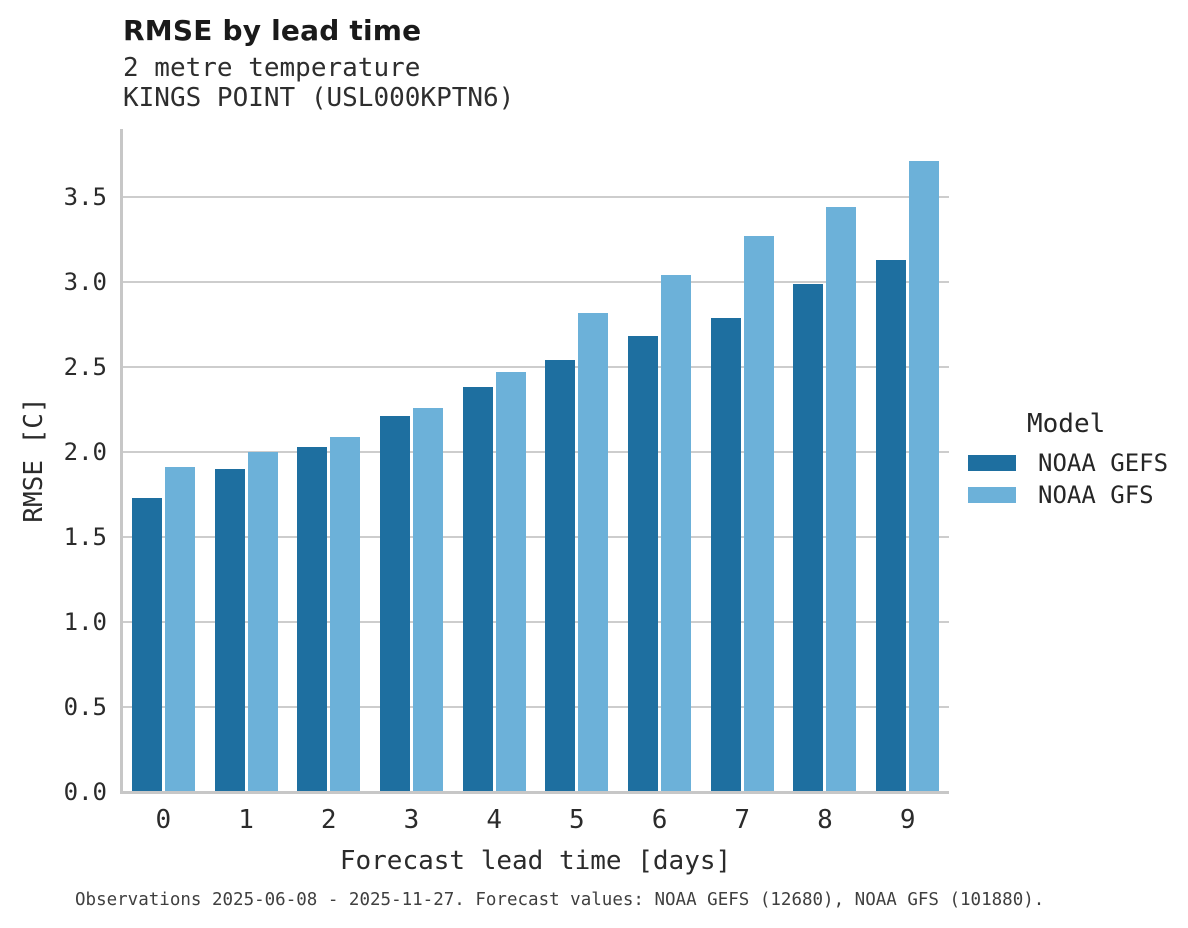 The width and height of the screenshot is (1188, 928). I want to click on x-tick-label-0: 0, so click(163, 820).